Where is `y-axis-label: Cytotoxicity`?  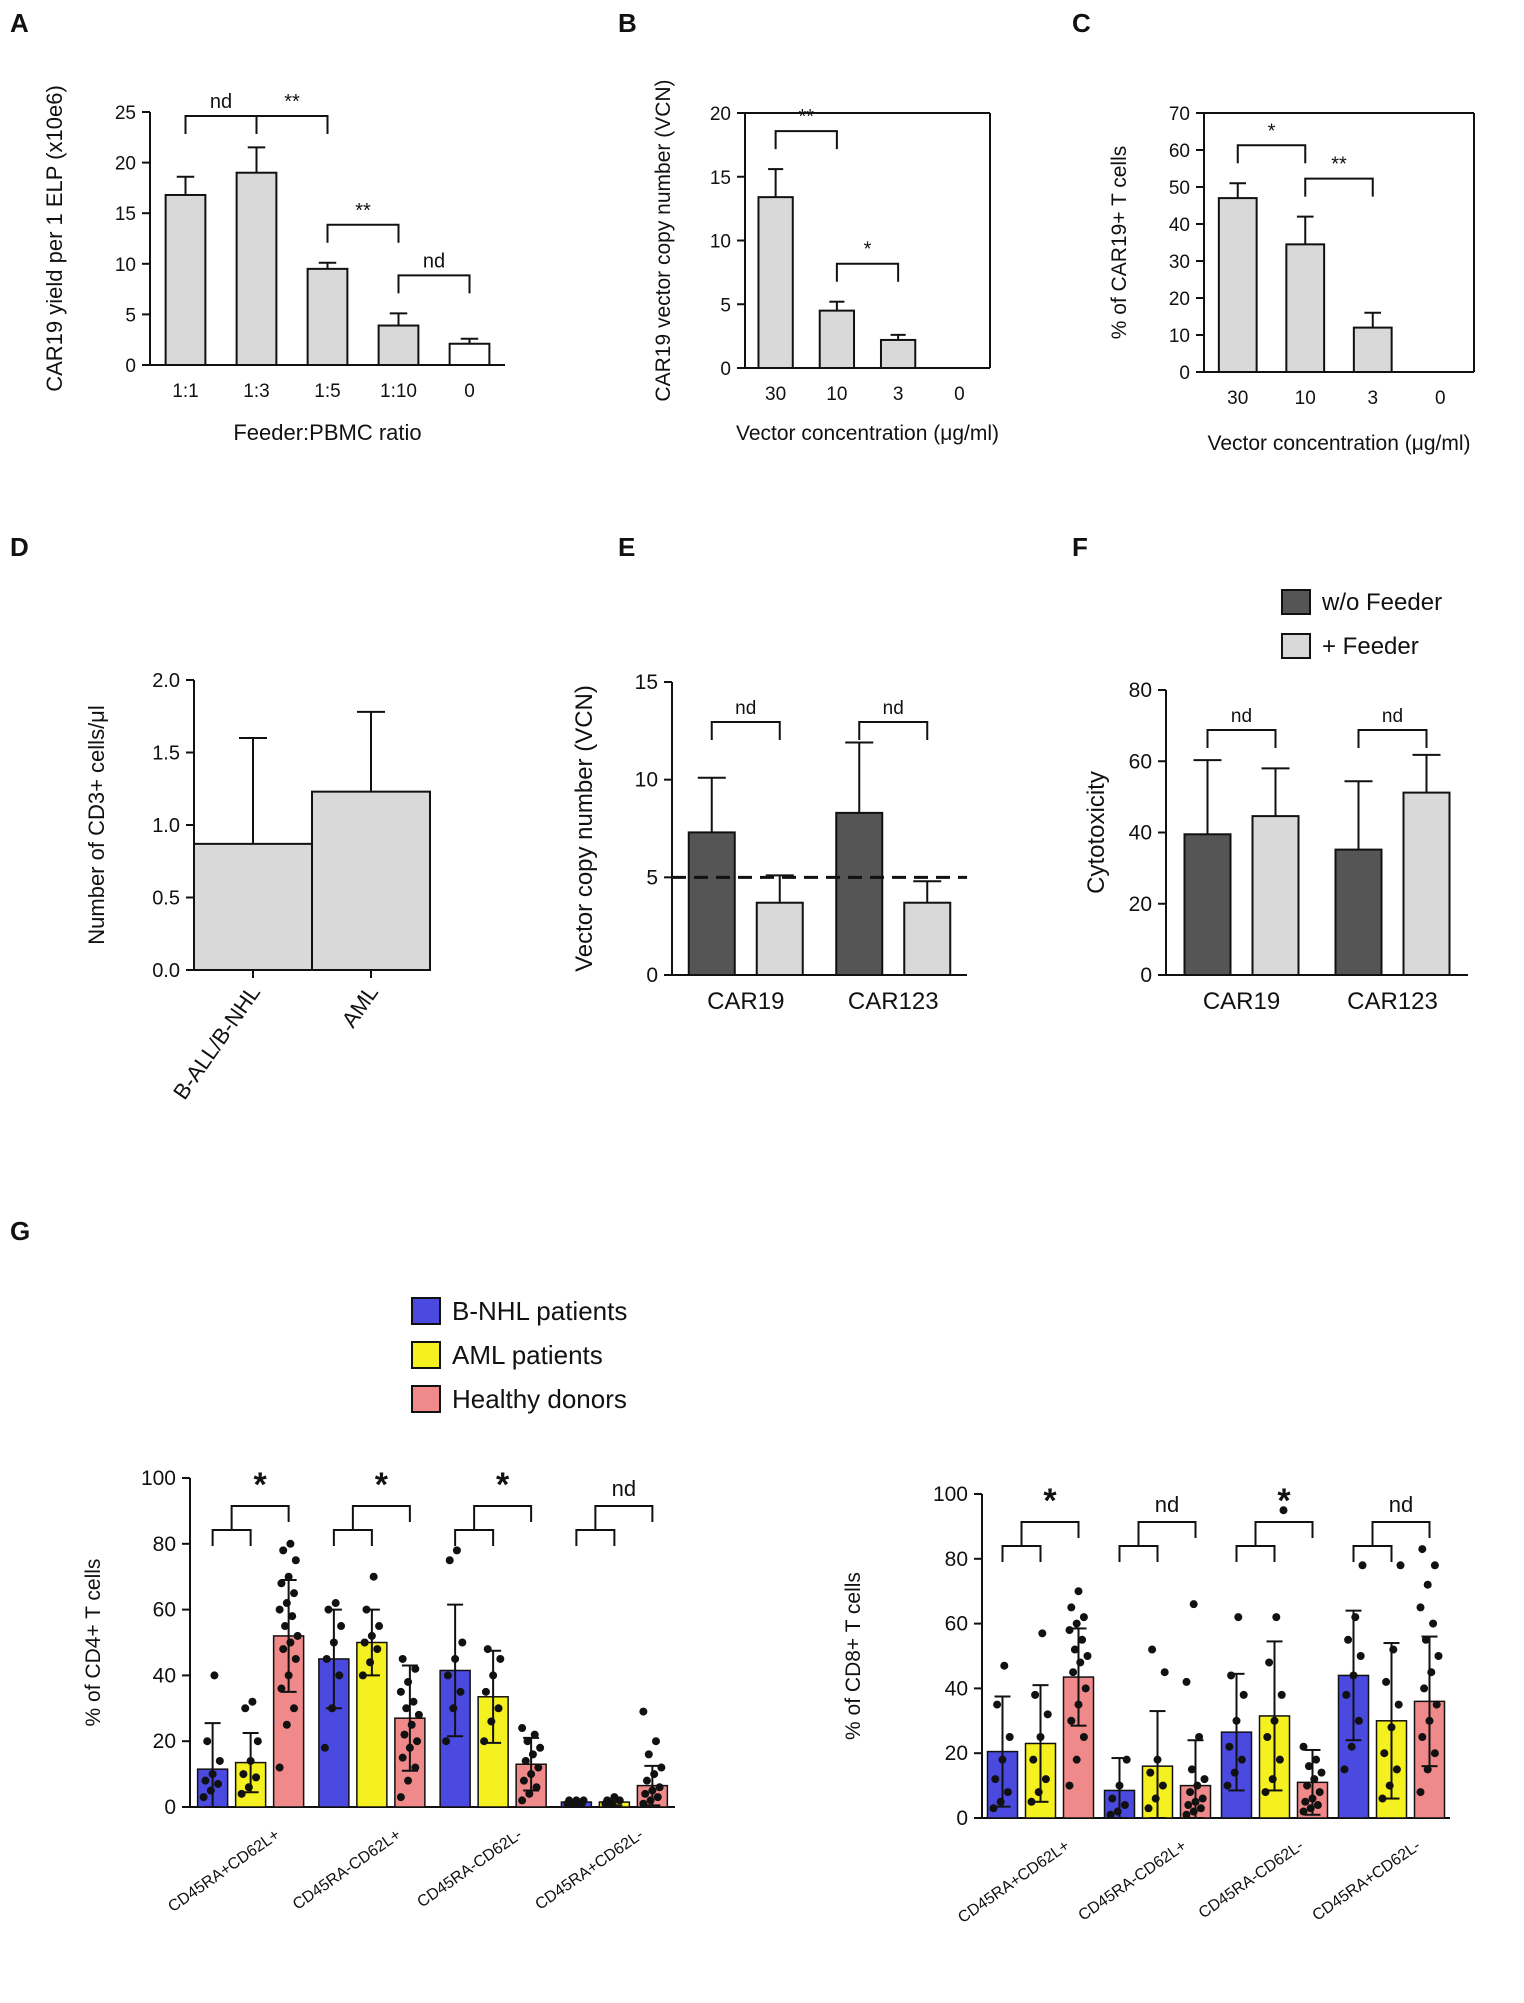
y-axis-label: Cytotoxicity is located at coordinates (1096, 832).